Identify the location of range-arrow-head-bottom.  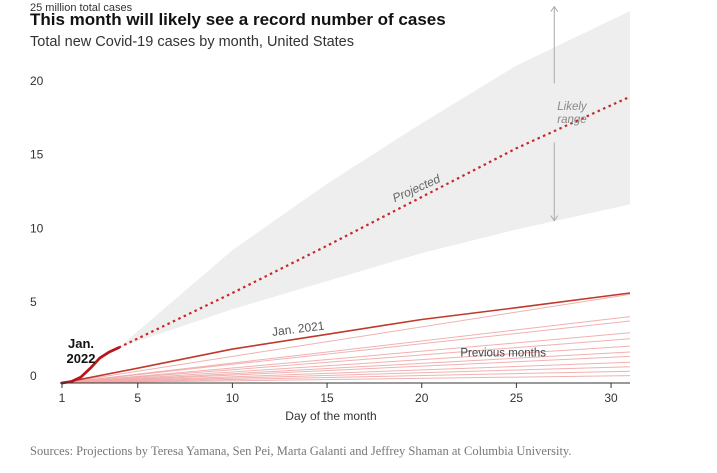
(554, 218).